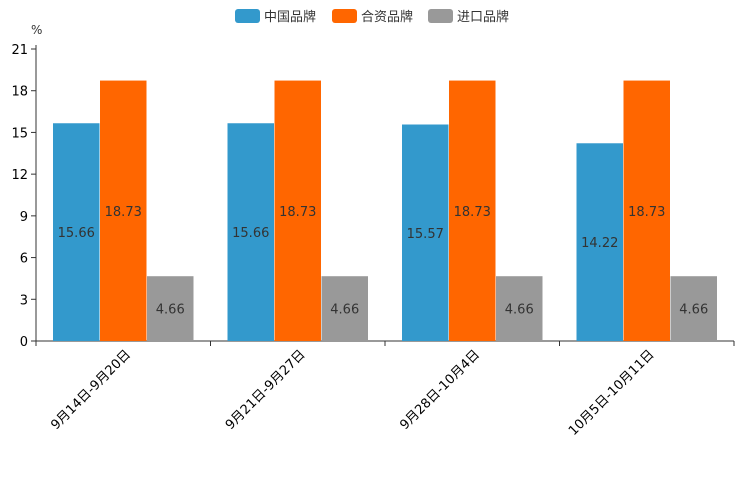  What do you see at coordinates (19, 92) in the screenshot?
I see `y-tick-label: 18` at bounding box center [19, 92].